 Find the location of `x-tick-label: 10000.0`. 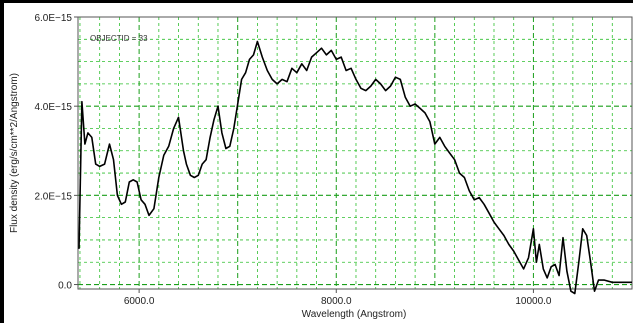

x-tick-label: 10000.0 is located at coordinates (533, 301).